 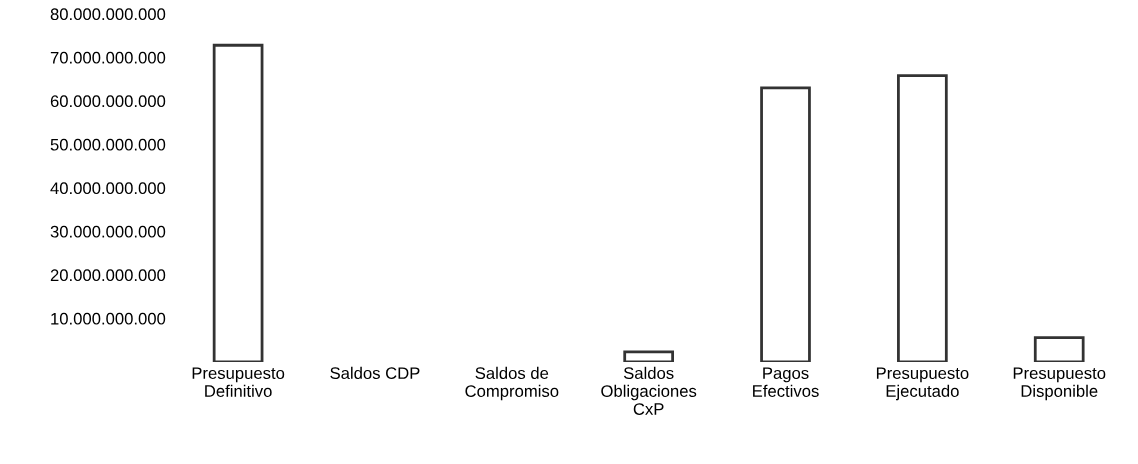 I want to click on x-tick-label: Saldos de Compromiso, so click(x=512, y=383).